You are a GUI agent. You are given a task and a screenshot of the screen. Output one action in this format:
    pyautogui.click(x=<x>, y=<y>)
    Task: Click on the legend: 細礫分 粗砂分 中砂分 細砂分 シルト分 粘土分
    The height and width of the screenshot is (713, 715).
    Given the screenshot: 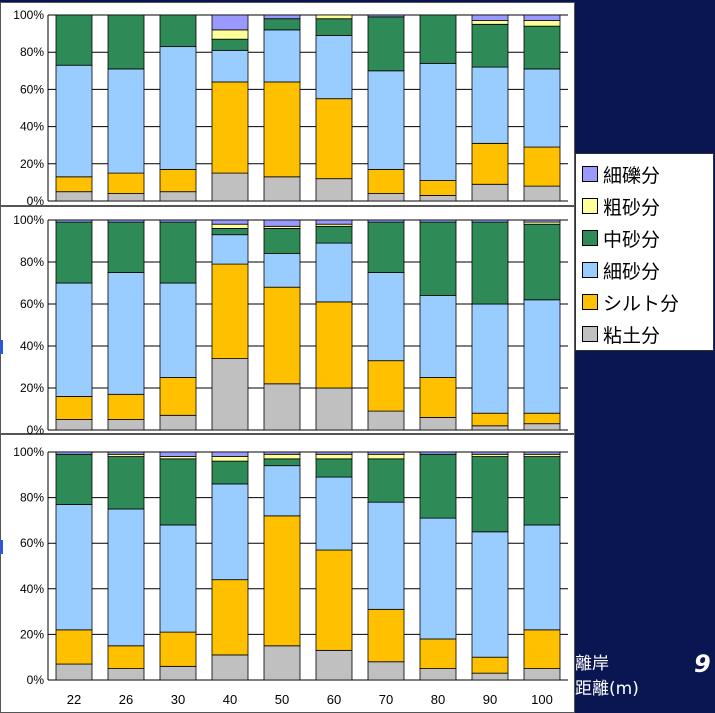 What is the action you would take?
    pyautogui.click(x=644, y=252)
    